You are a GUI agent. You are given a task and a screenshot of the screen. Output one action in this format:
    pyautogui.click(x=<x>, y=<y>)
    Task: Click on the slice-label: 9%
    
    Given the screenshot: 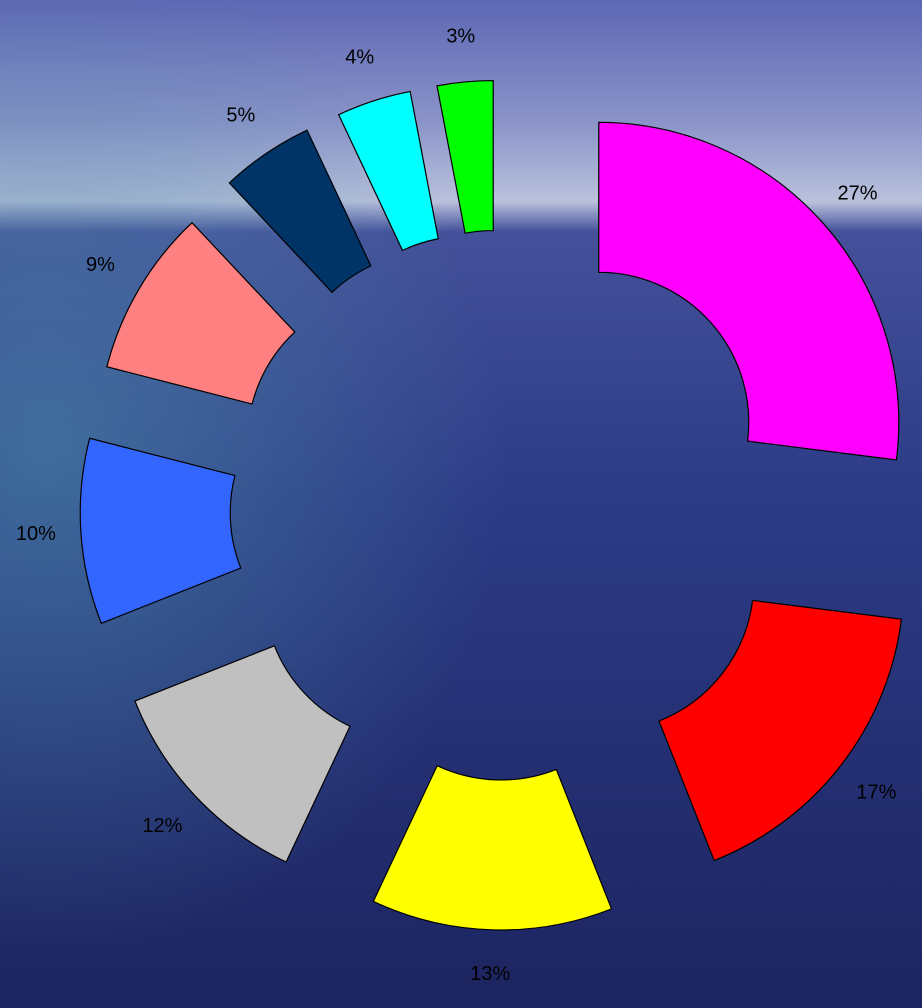 What is the action you would take?
    pyautogui.click(x=100, y=265)
    